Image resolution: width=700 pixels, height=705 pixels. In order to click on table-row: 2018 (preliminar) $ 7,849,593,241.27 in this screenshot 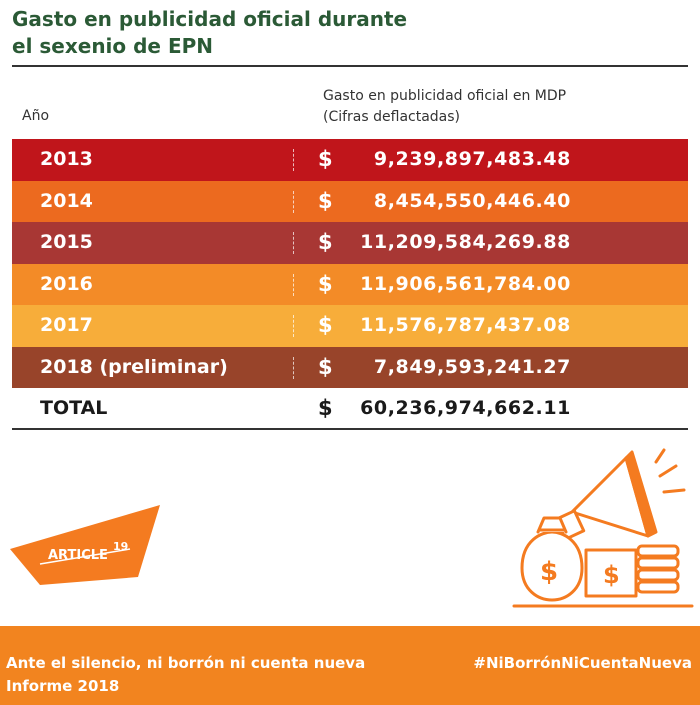, I will do `click(350, 367)`.